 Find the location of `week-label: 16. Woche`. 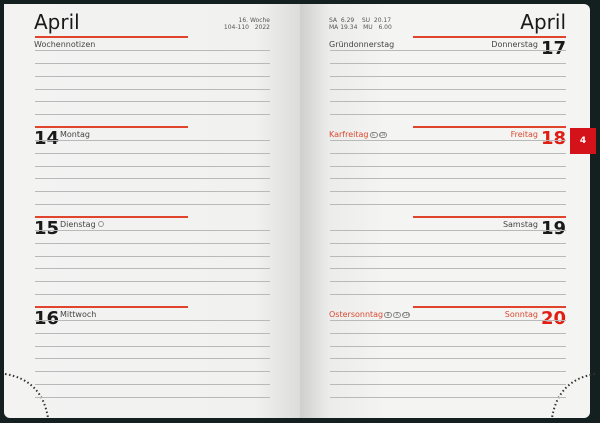

week-label: 16. Woche is located at coordinates (254, 20).